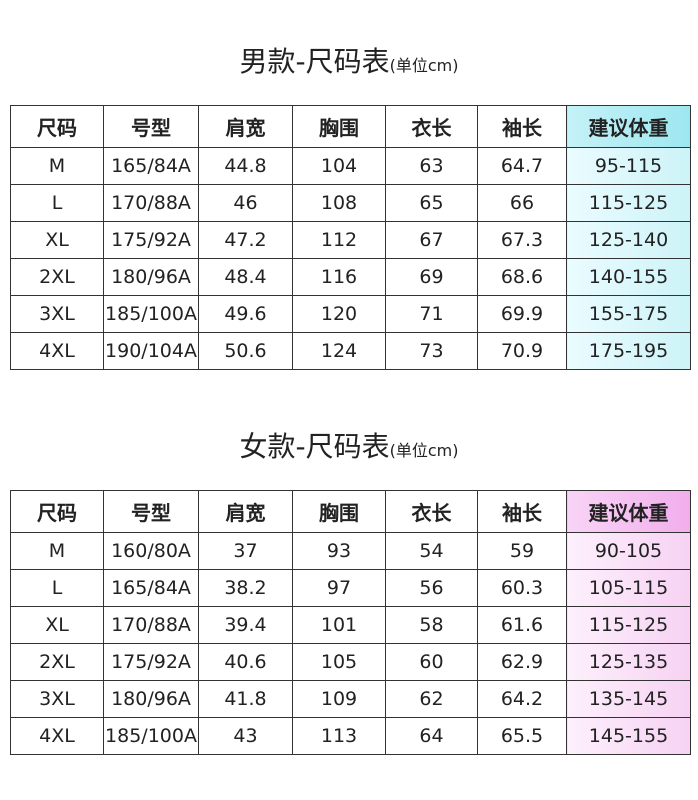 This screenshot has height=800, width=698. I want to click on cell: 115-125, so click(628, 203).